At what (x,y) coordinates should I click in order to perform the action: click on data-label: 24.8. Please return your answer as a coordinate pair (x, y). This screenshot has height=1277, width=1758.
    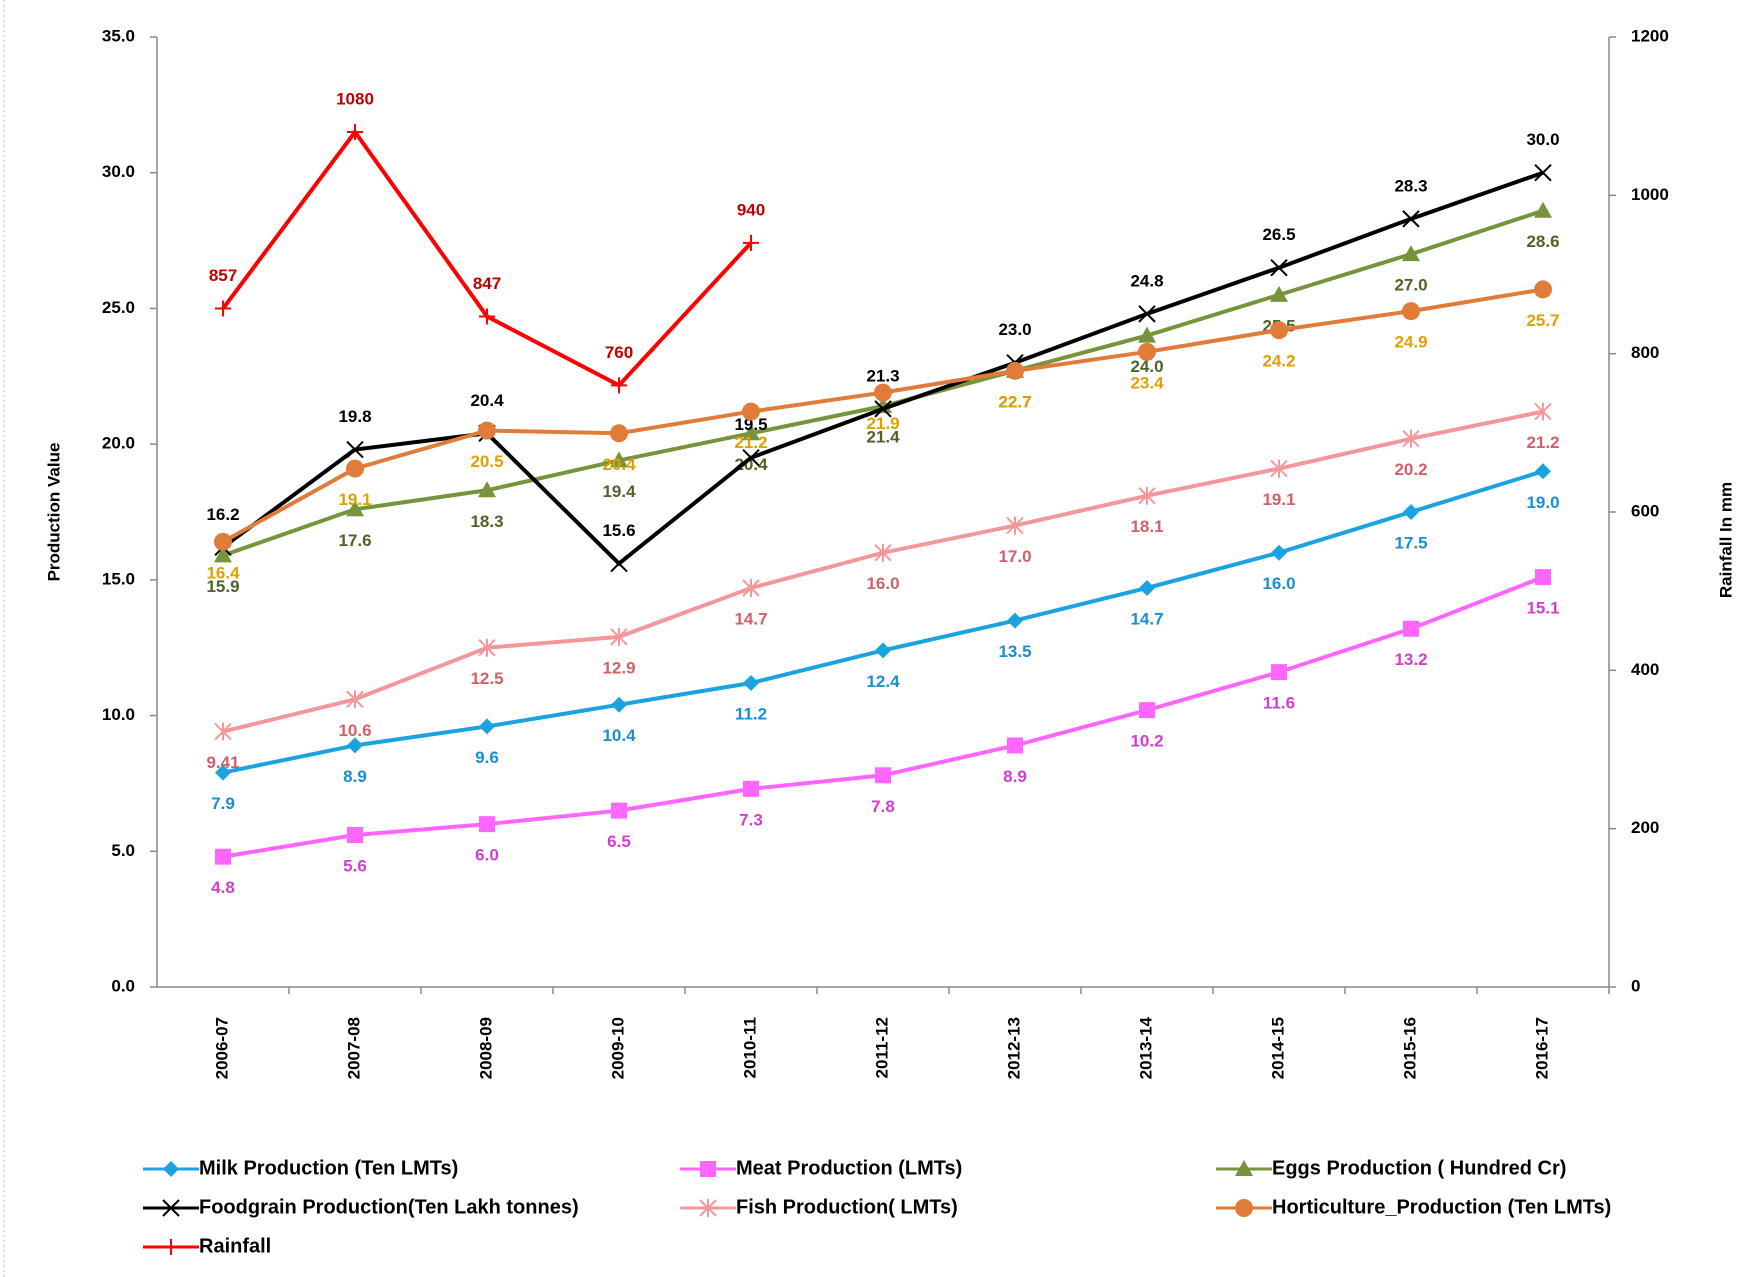
    Looking at the image, I should click on (1146, 280).